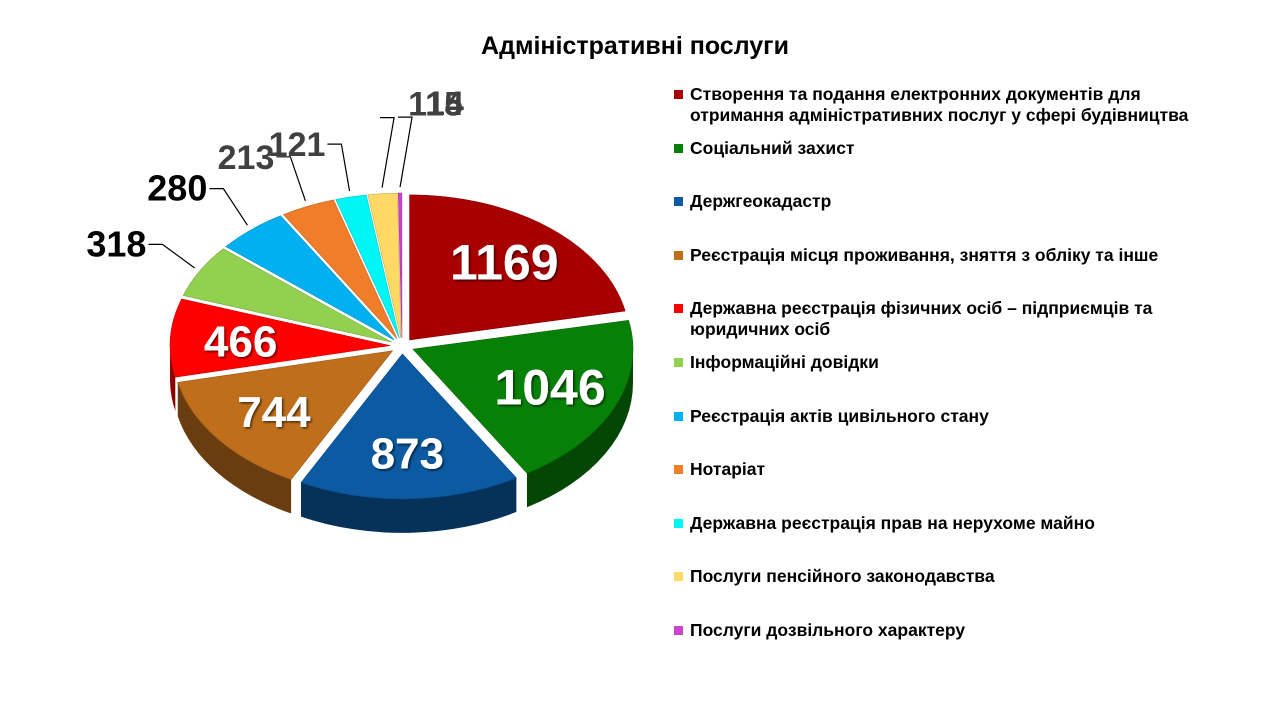 The height and width of the screenshot is (720, 1280). I want to click on legend-item: Соціальний захист, so click(954, 148).